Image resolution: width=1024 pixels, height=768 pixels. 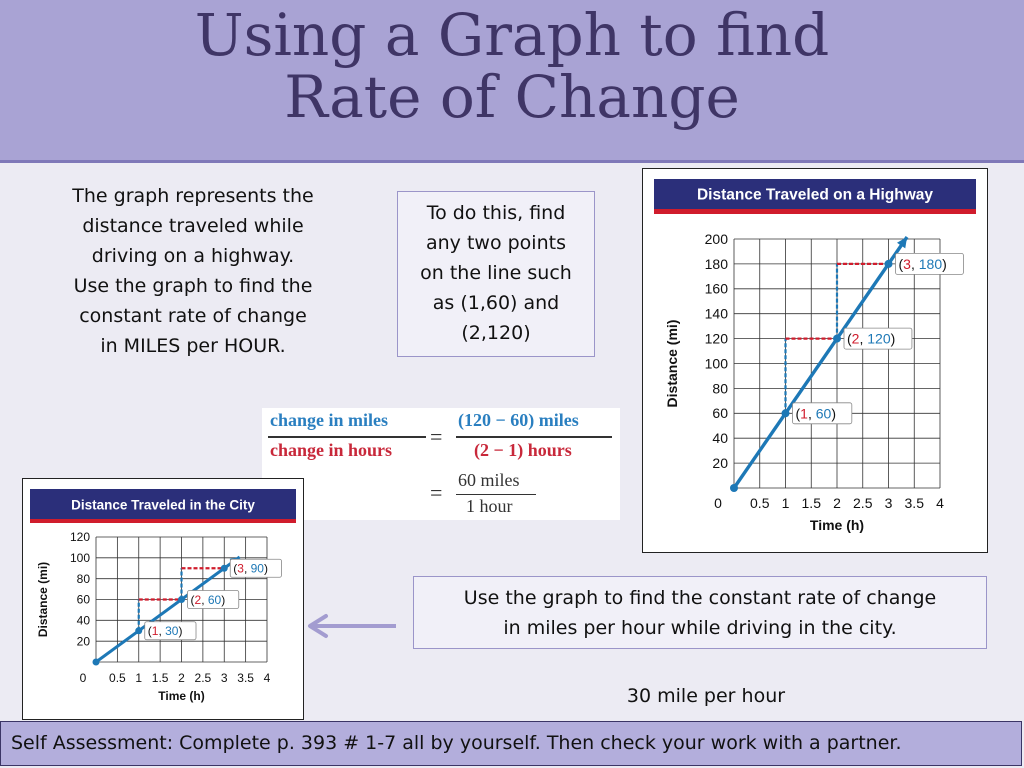 I want to click on intro-line: Use the graph to find the, so click(x=193, y=286).